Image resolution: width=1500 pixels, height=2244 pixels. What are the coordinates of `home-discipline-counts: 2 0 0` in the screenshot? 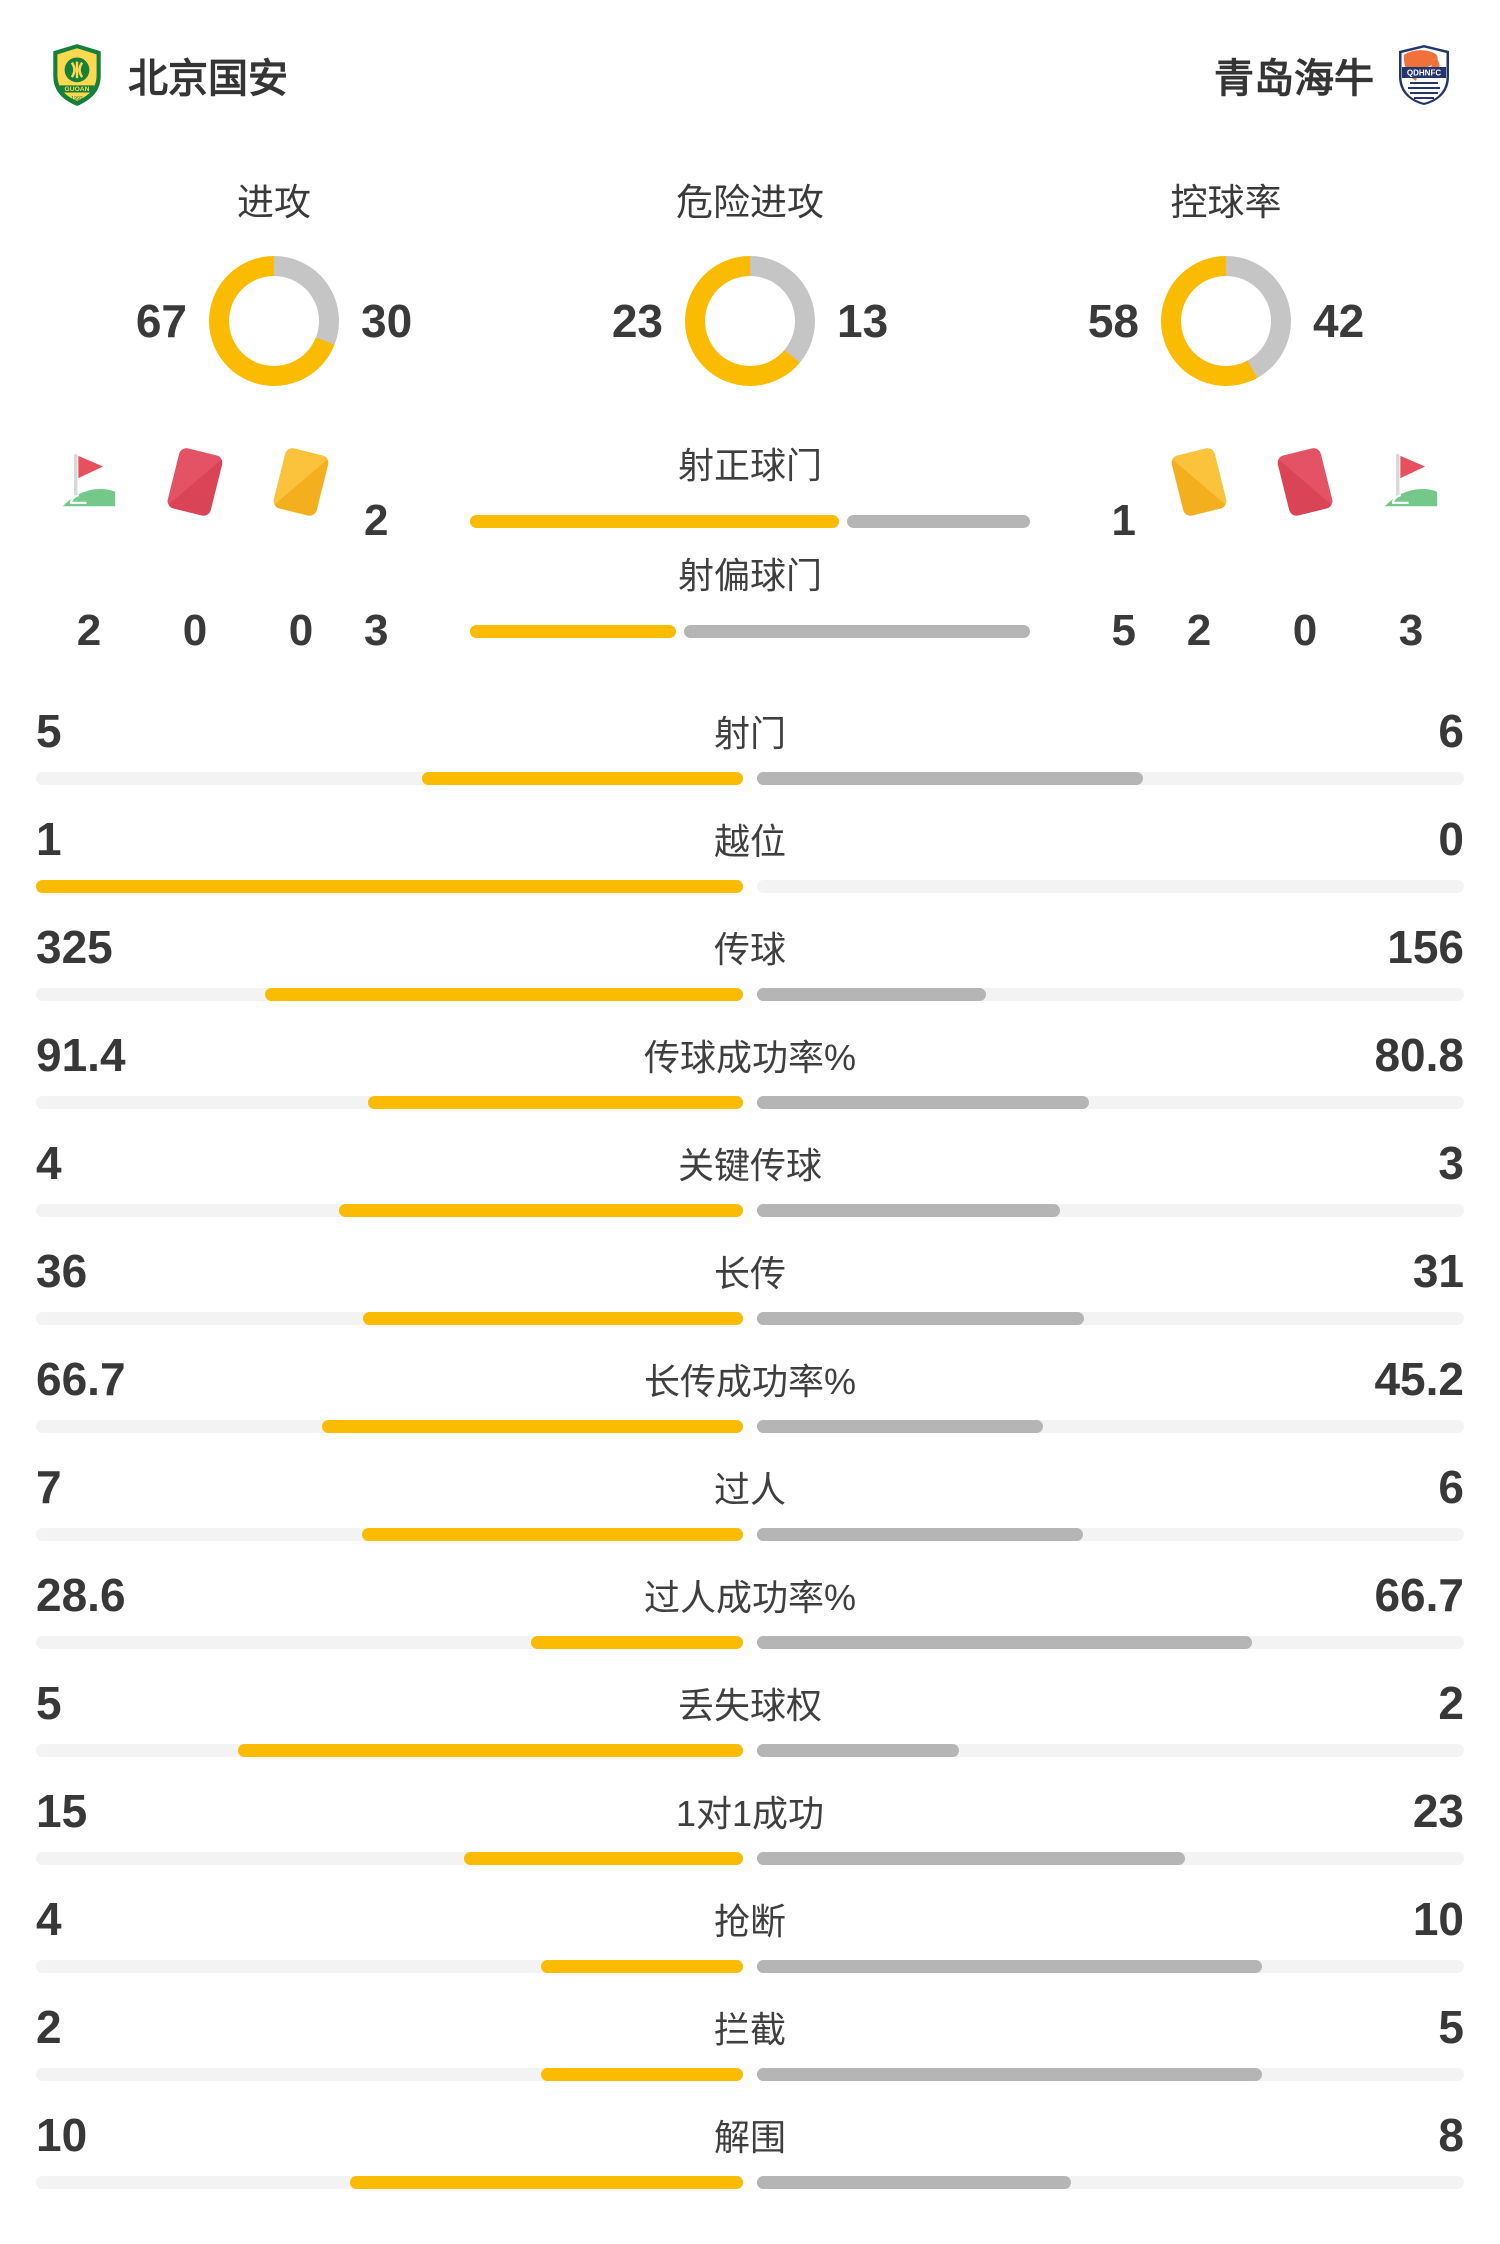 It's located at (195, 631).